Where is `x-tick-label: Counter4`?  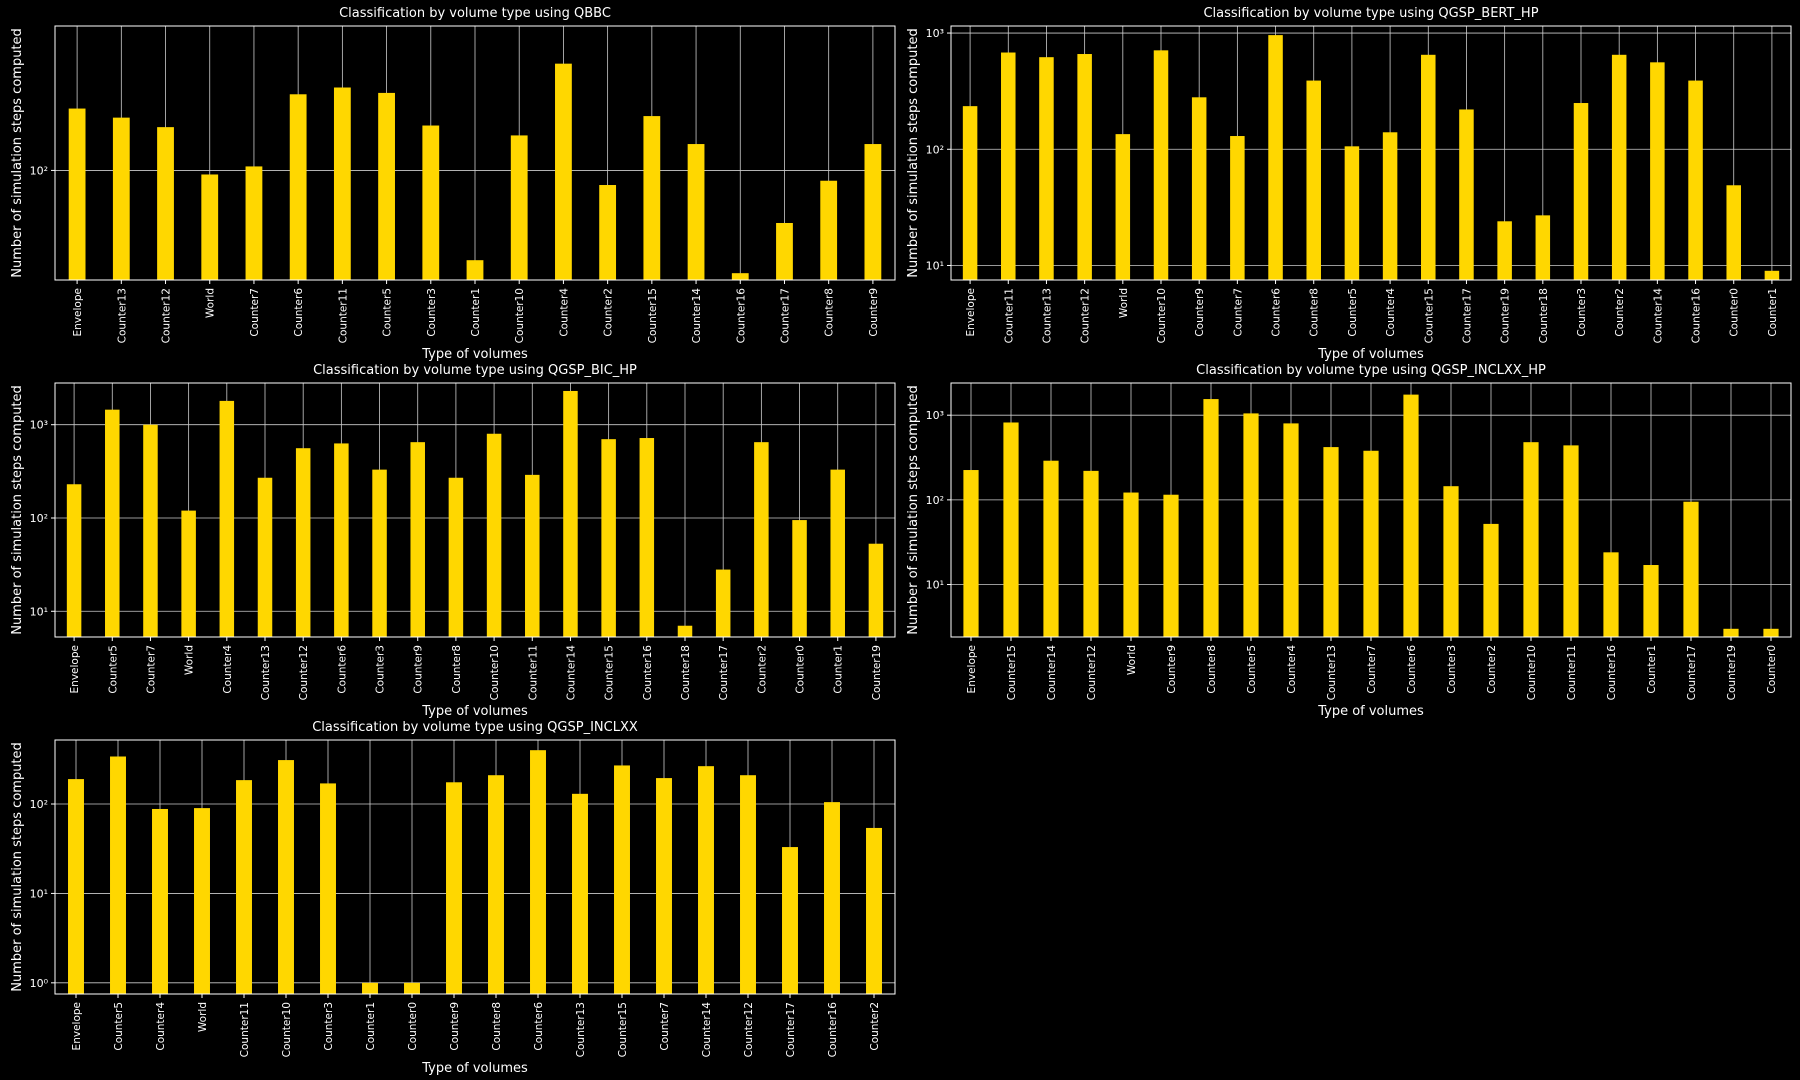 x-tick-label: Counter4 is located at coordinates (228, 669).